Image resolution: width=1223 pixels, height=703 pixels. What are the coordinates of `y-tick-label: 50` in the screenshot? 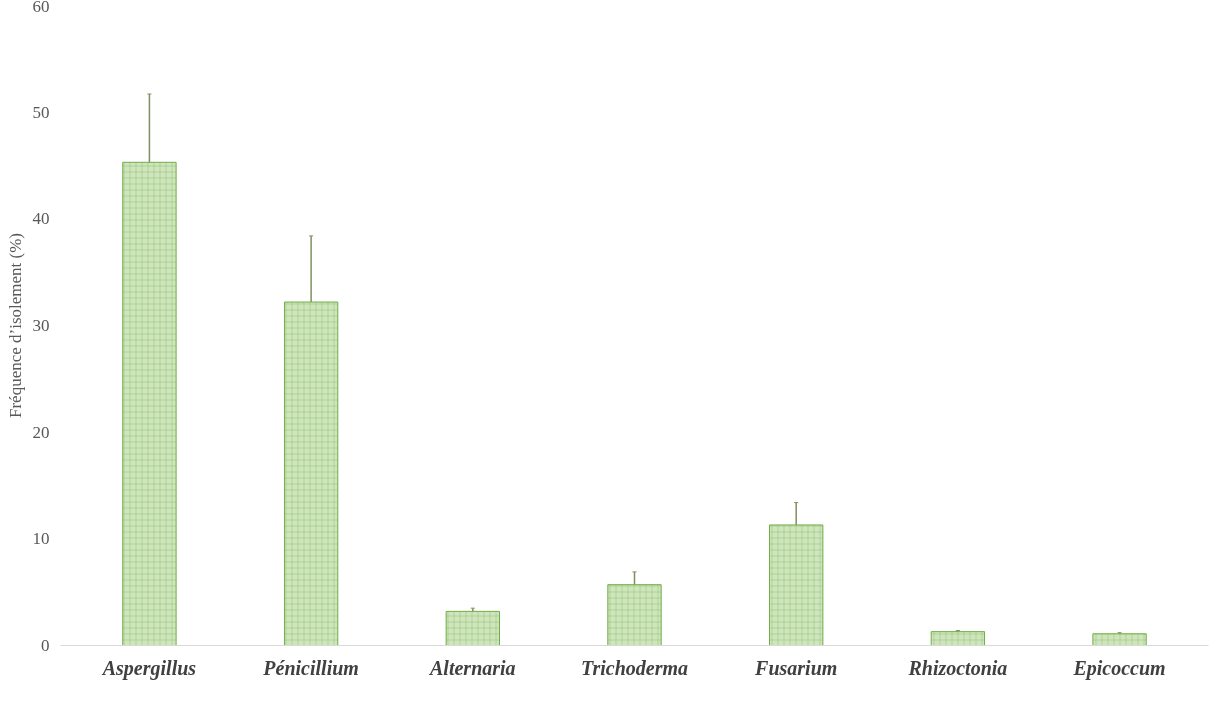 It's located at (41, 112).